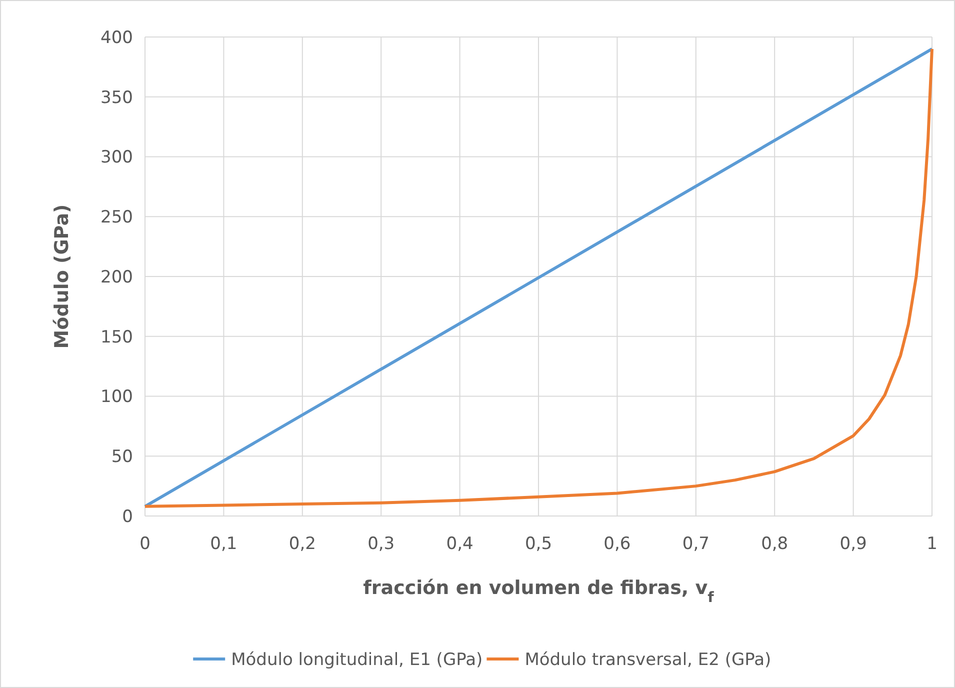 The height and width of the screenshot is (688, 955). What do you see at coordinates (539, 591) in the screenshot?
I see `x-axis-title: fracción en volumen de fibras, v$_{f}$` at bounding box center [539, 591].